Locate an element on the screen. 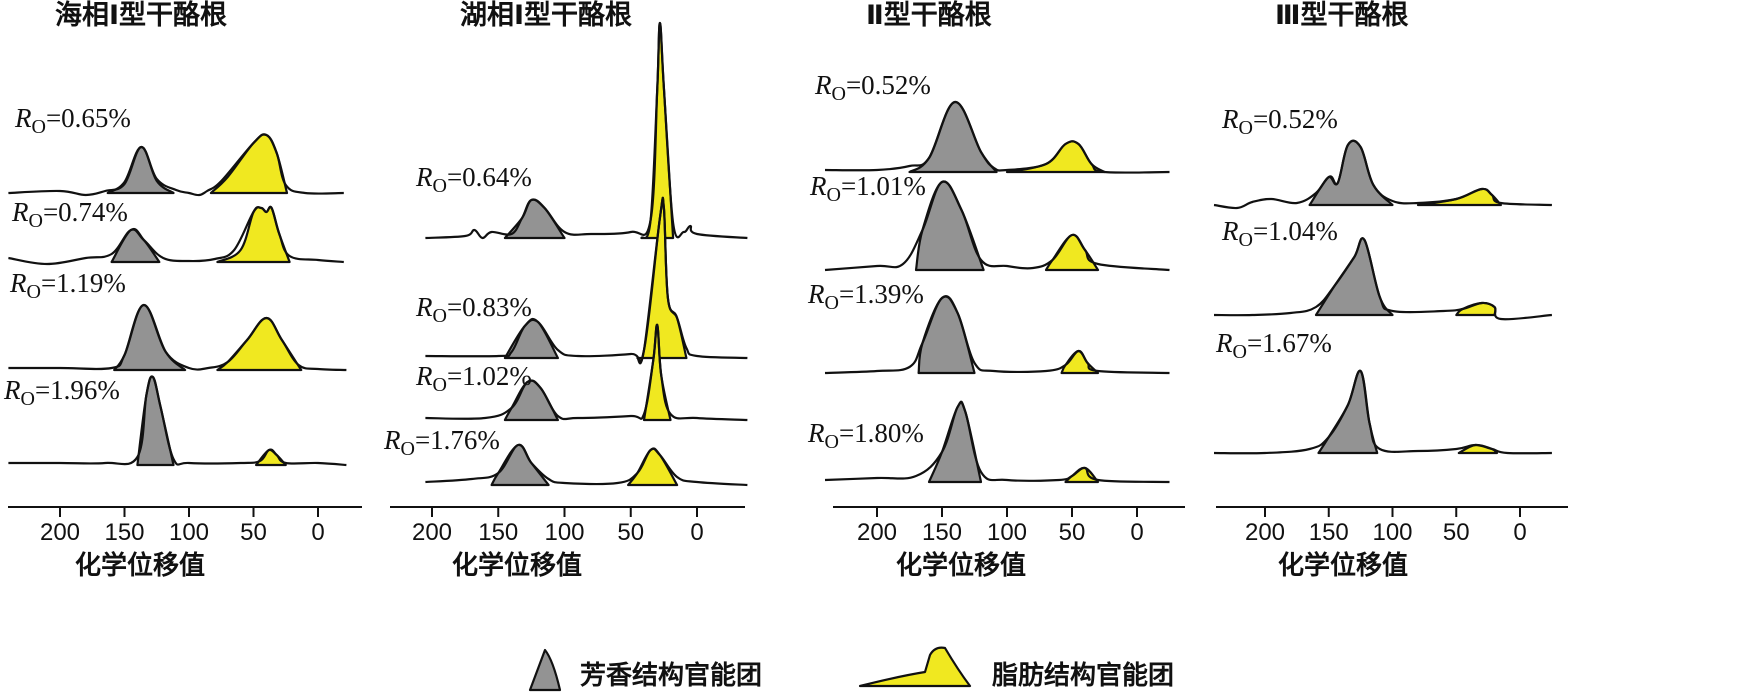  ro-label: RO=1.19% is located at coordinates (67, 285).